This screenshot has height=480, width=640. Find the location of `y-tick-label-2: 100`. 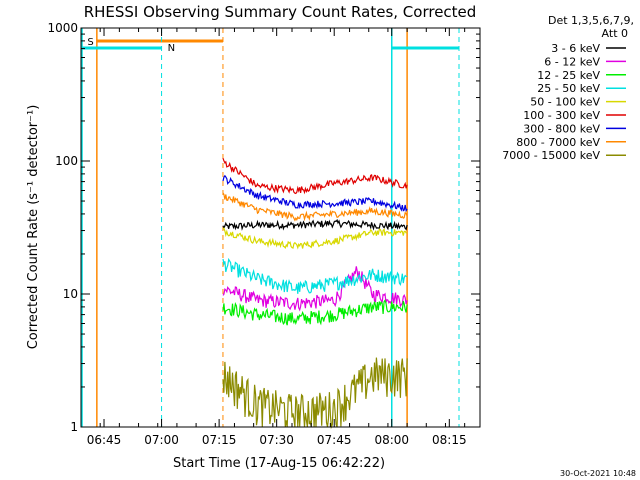

y-tick-label-2: 100 is located at coordinates (66, 161).